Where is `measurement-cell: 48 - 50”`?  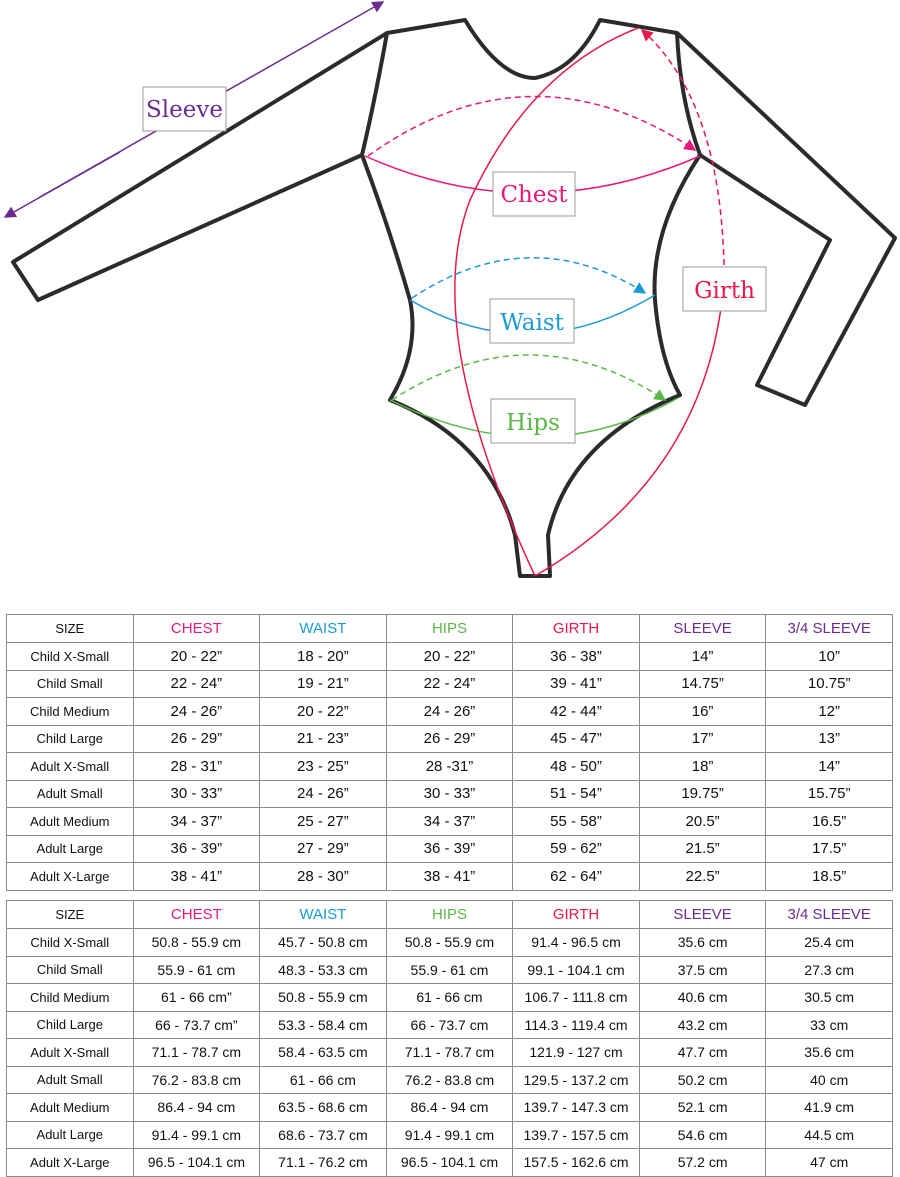 measurement-cell: 48 - 50” is located at coordinates (576, 766).